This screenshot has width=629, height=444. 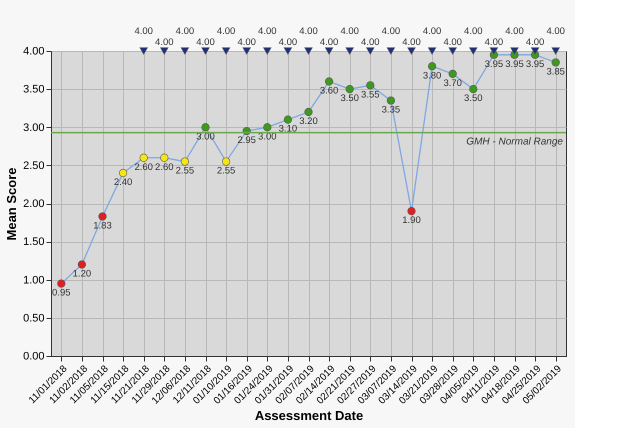 I want to click on y-axis-title: Mean Score, so click(x=12, y=204).